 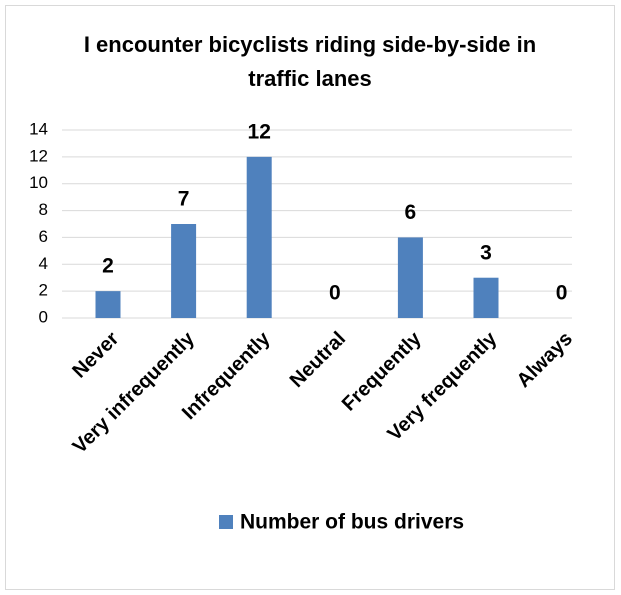 What do you see at coordinates (38, 128) in the screenshot?
I see `y-tick-label: 14` at bounding box center [38, 128].